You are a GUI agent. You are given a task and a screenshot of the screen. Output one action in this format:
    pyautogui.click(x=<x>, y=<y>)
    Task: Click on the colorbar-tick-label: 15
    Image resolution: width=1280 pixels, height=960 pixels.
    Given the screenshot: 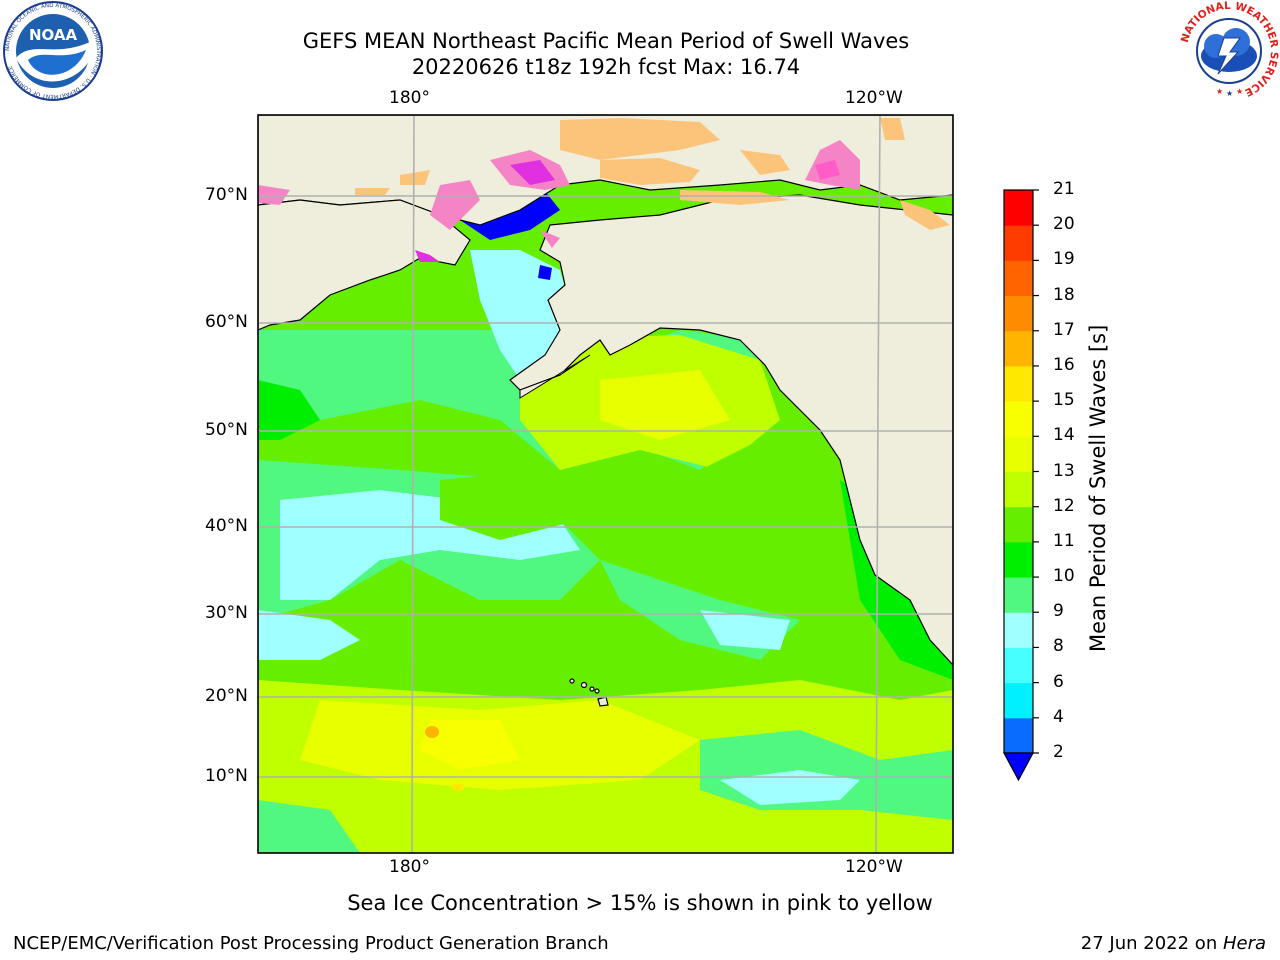 What is the action you would take?
    pyautogui.click(x=1064, y=400)
    